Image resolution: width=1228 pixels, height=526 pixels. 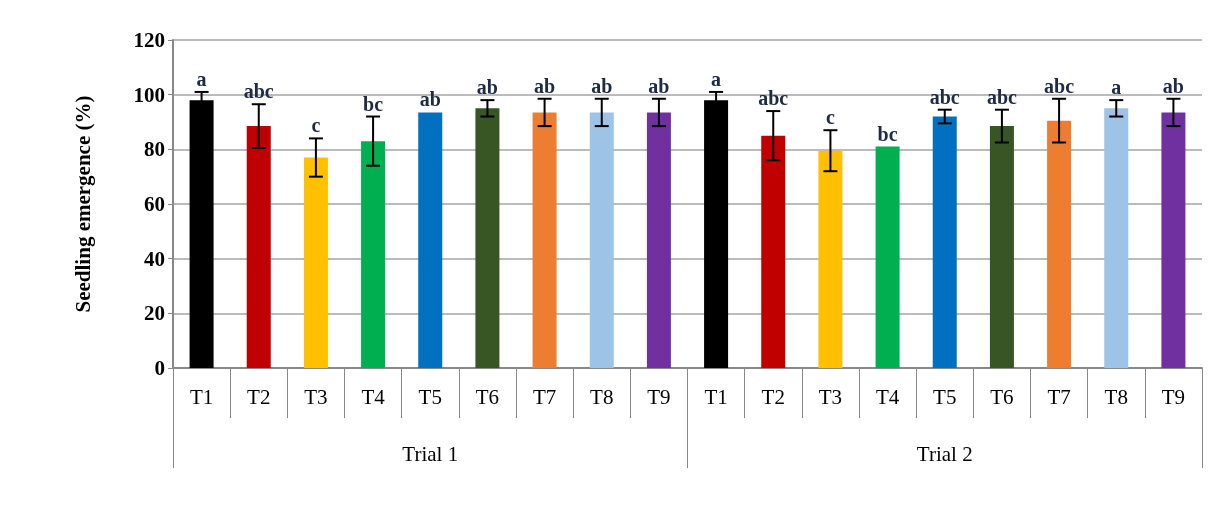 I want to click on y-tick-label: 120, so click(x=149, y=40).